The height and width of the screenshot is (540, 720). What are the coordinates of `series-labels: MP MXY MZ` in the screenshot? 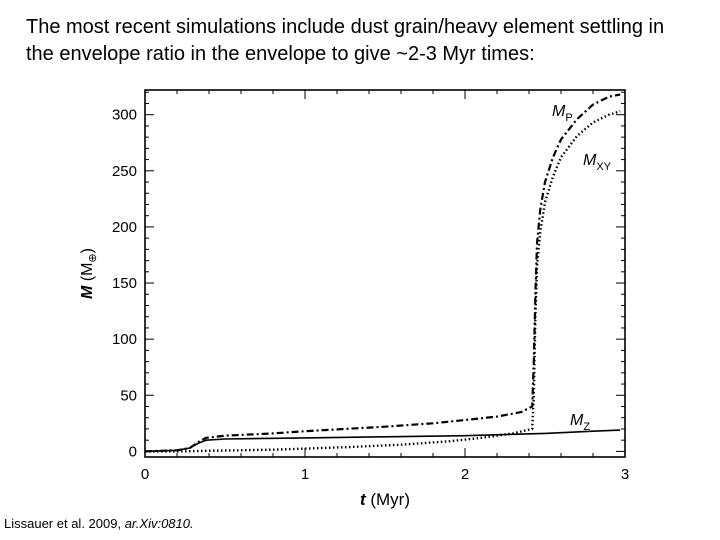 It's located at (582, 268).